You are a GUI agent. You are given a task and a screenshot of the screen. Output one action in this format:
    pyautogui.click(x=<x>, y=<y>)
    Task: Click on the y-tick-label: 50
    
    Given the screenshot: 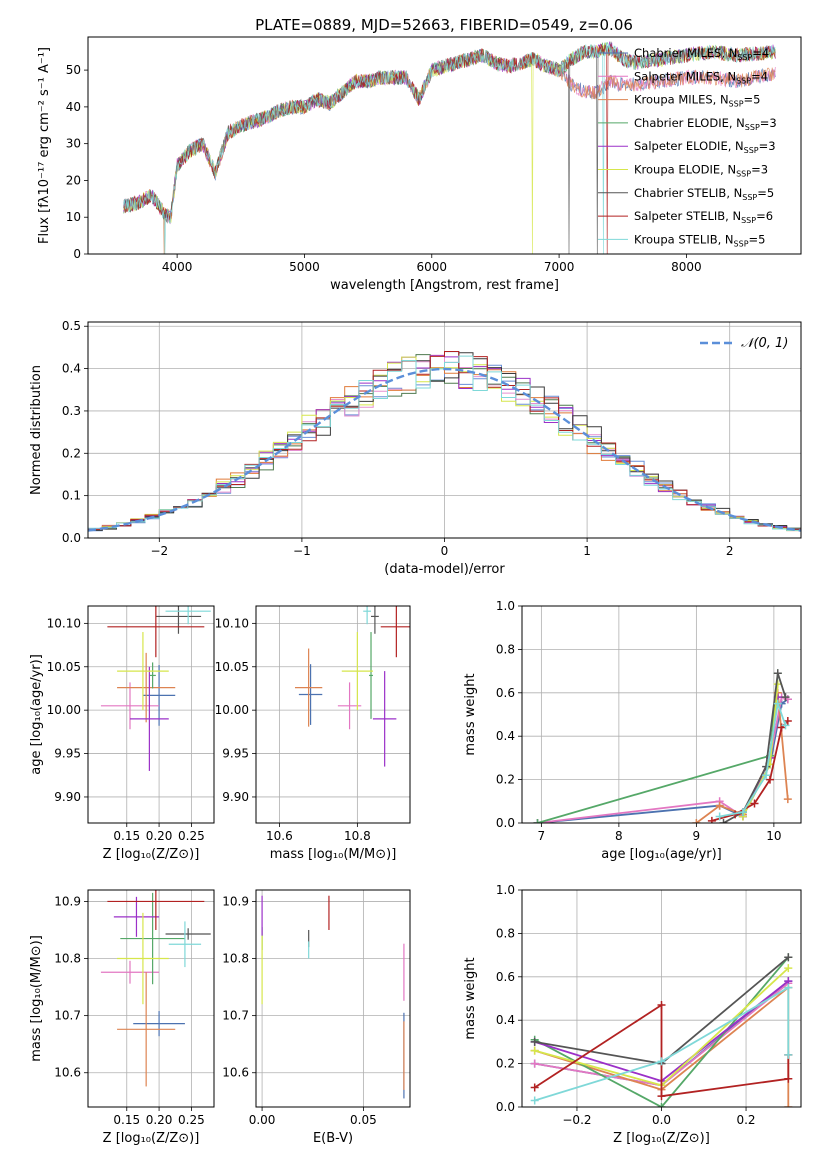 What is the action you would take?
    pyautogui.click(x=73, y=70)
    